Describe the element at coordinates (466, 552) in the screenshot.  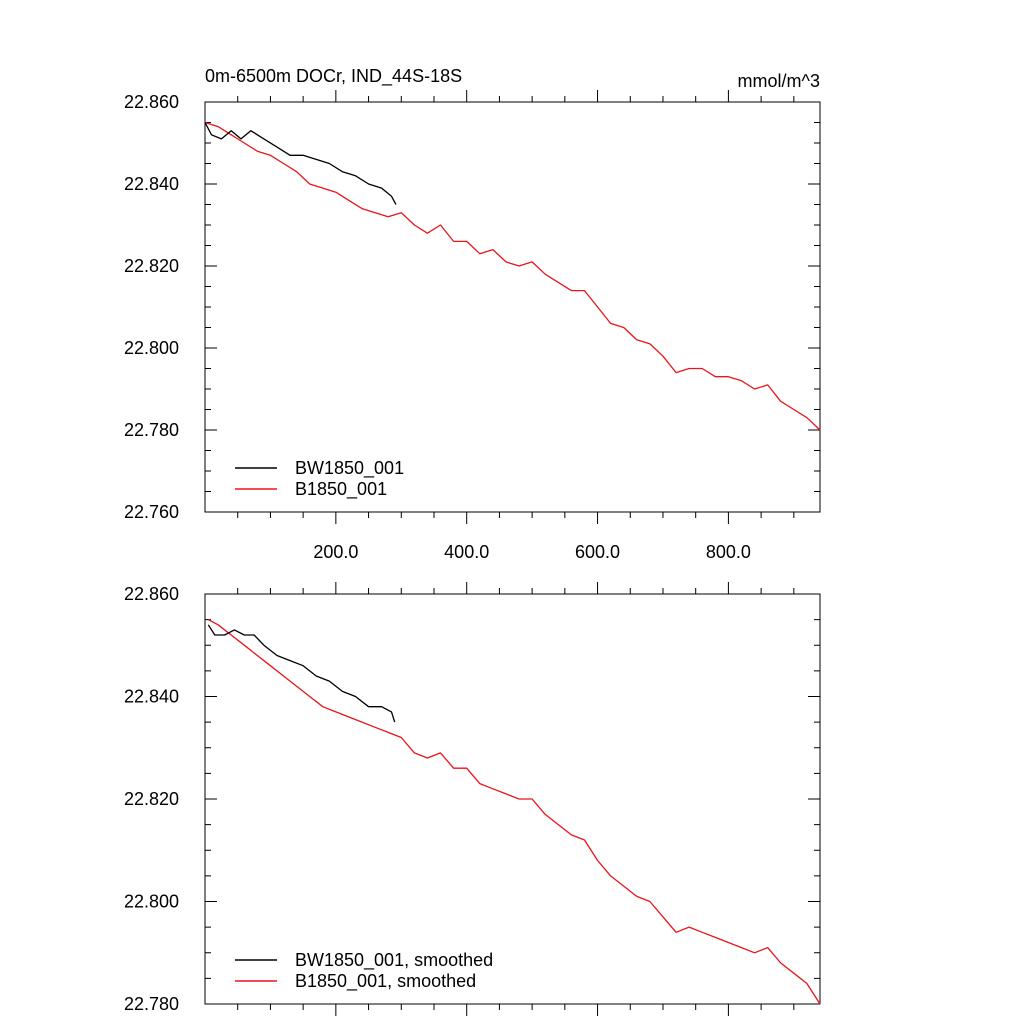
I see `x-tick-label: 400.0` at that location.